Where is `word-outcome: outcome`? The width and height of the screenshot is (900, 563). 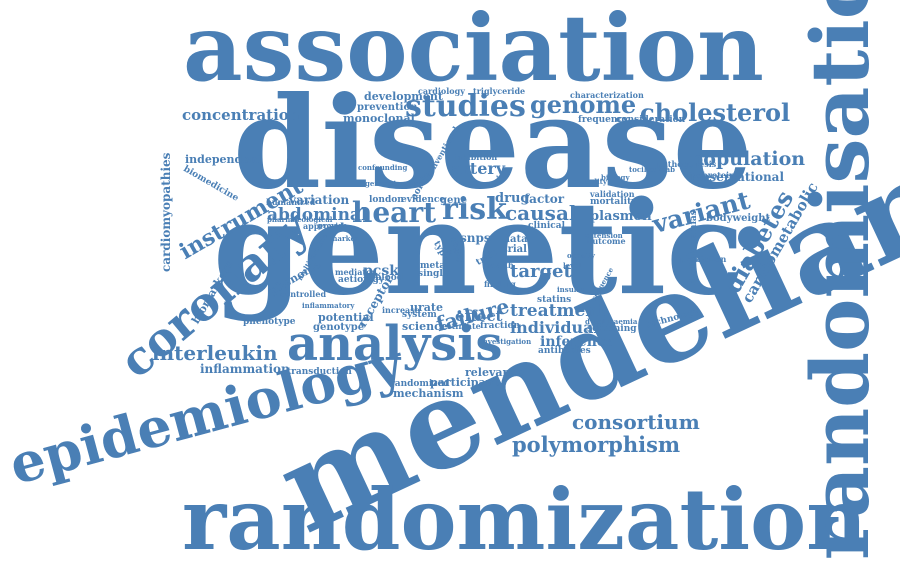
word-outcome: outcome is located at coordinates (606, 241).